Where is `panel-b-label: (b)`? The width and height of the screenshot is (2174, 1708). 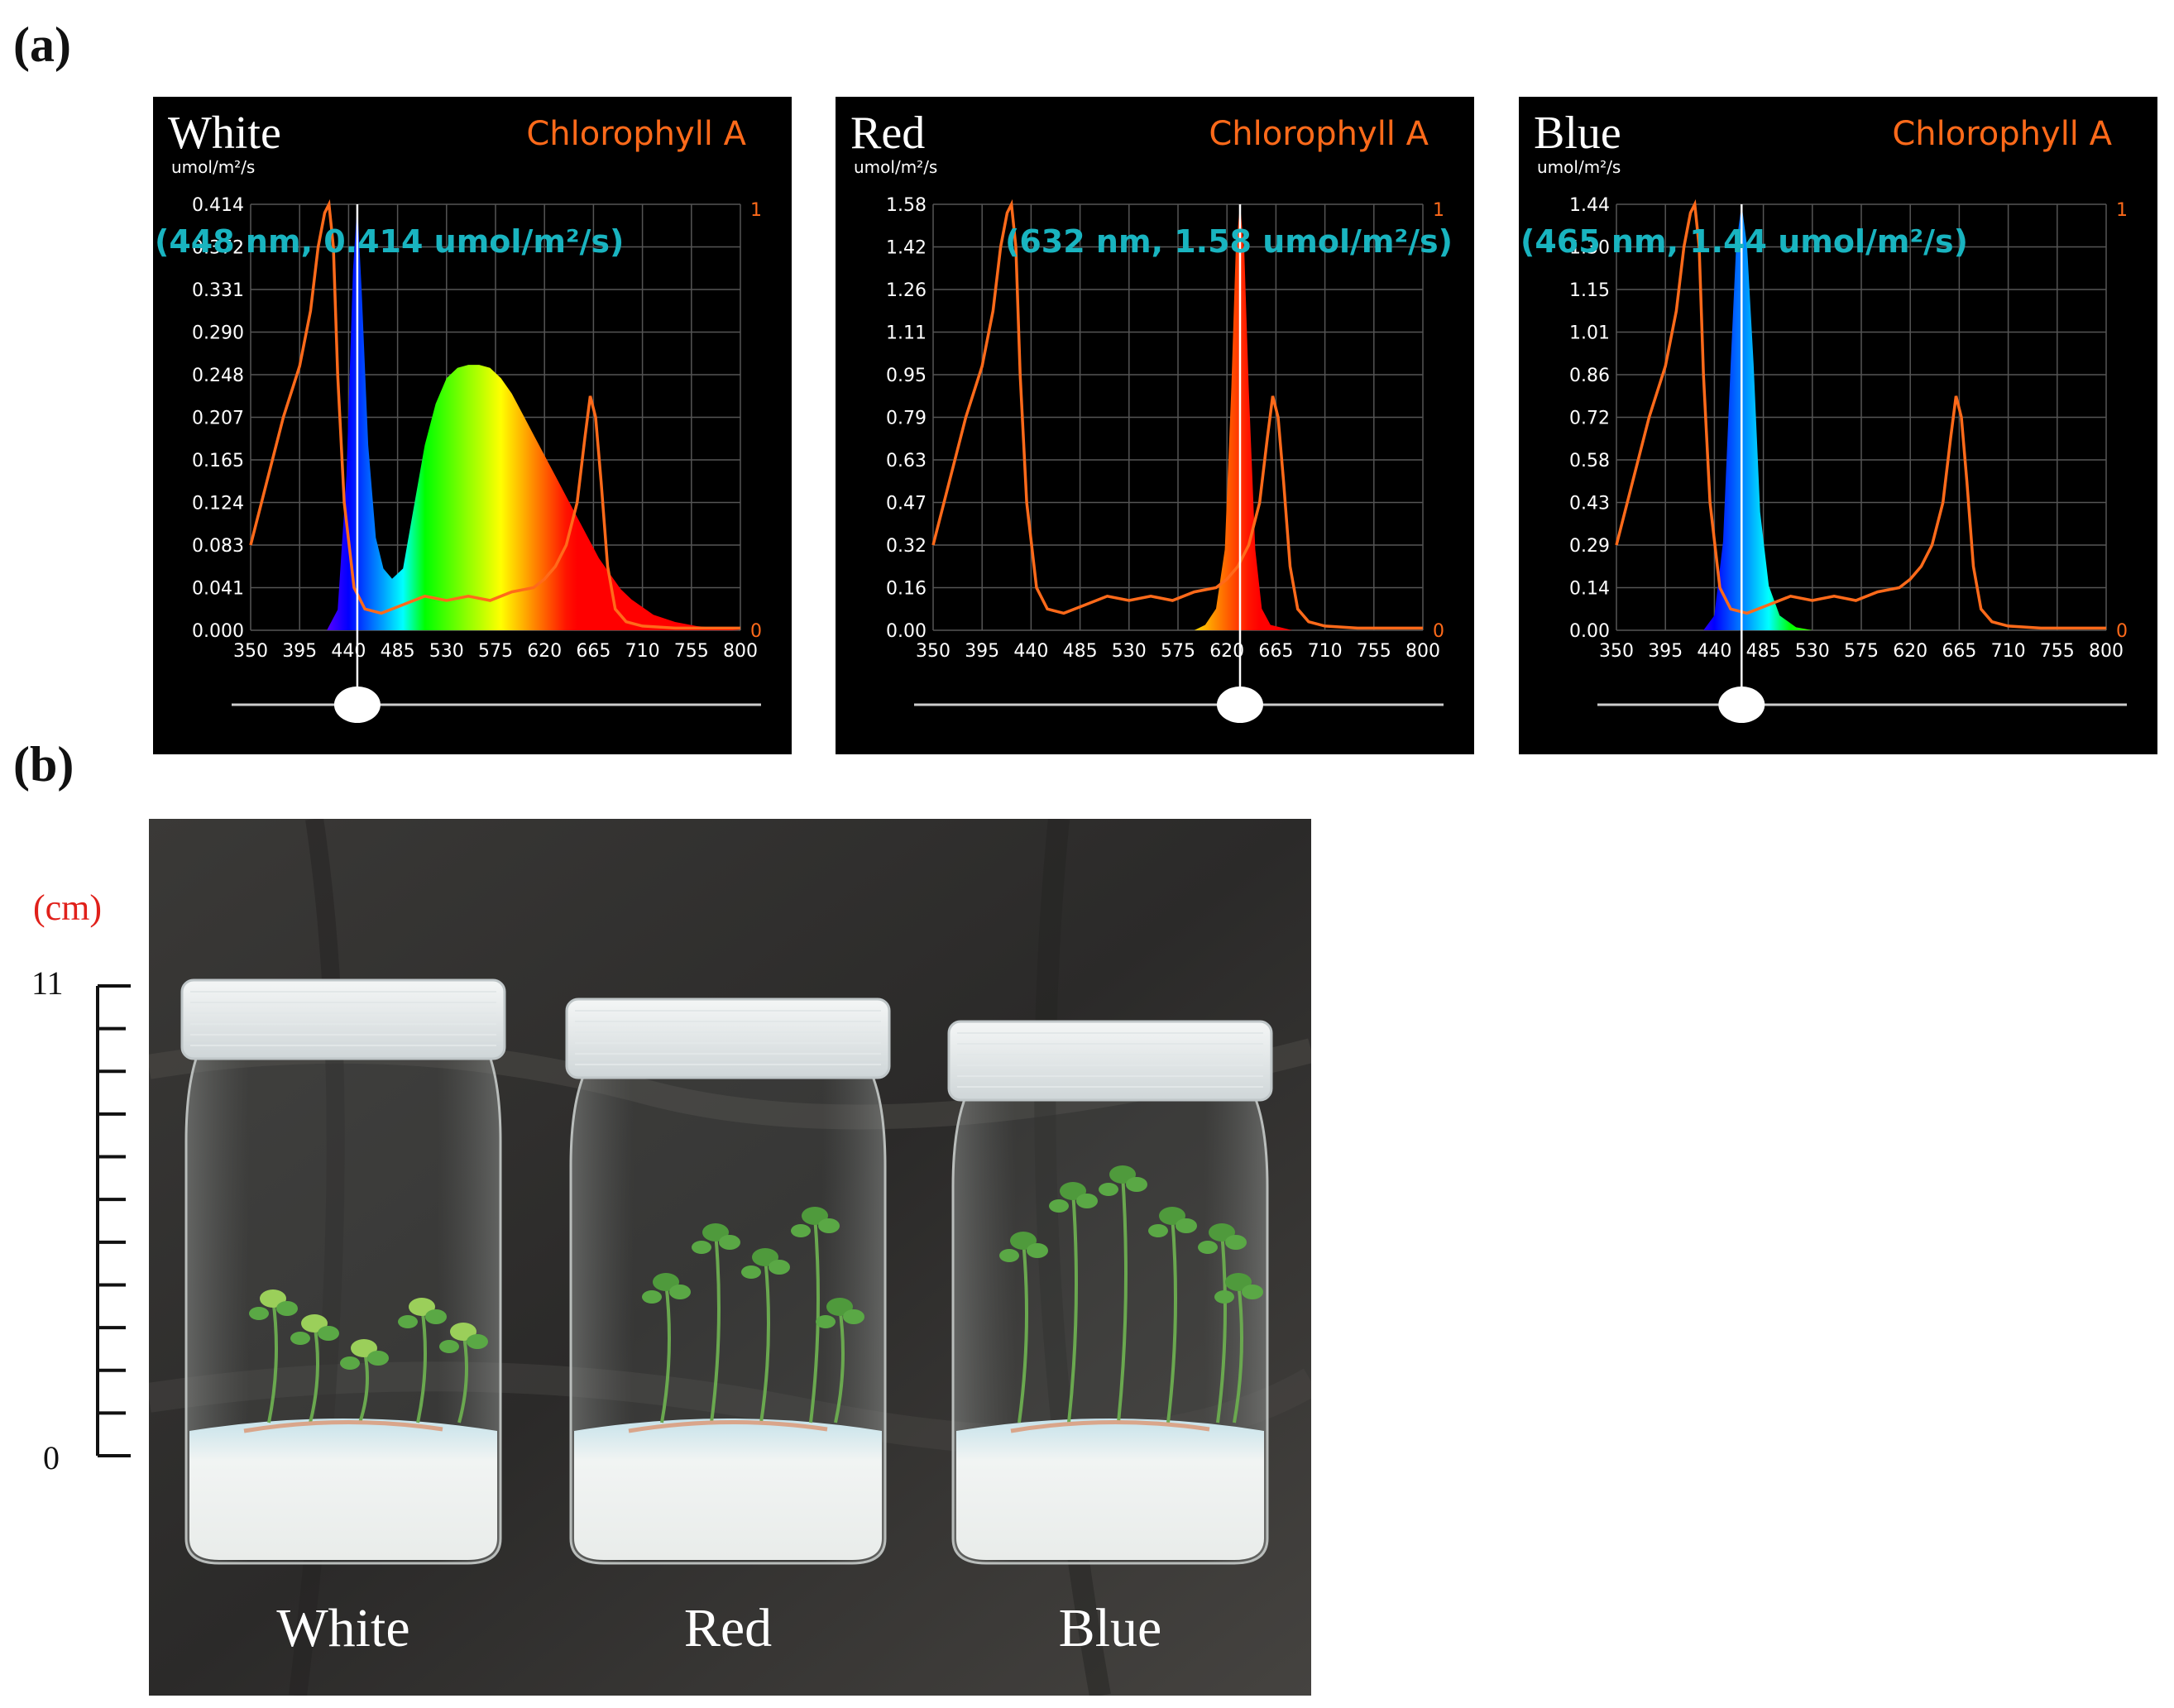
panel-b-label: (b) is located at coordinates (44, 764).